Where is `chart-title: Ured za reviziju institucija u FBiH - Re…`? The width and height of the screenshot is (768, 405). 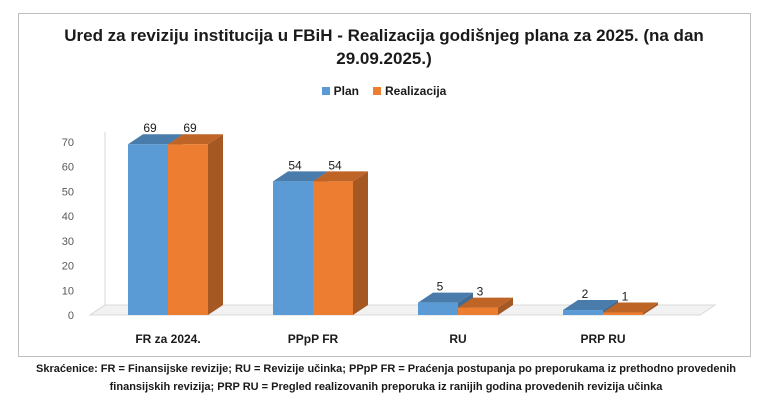
chart-title: Ured za reviziju institucija u FBiH - Re… is located at coordinates (384, 47).